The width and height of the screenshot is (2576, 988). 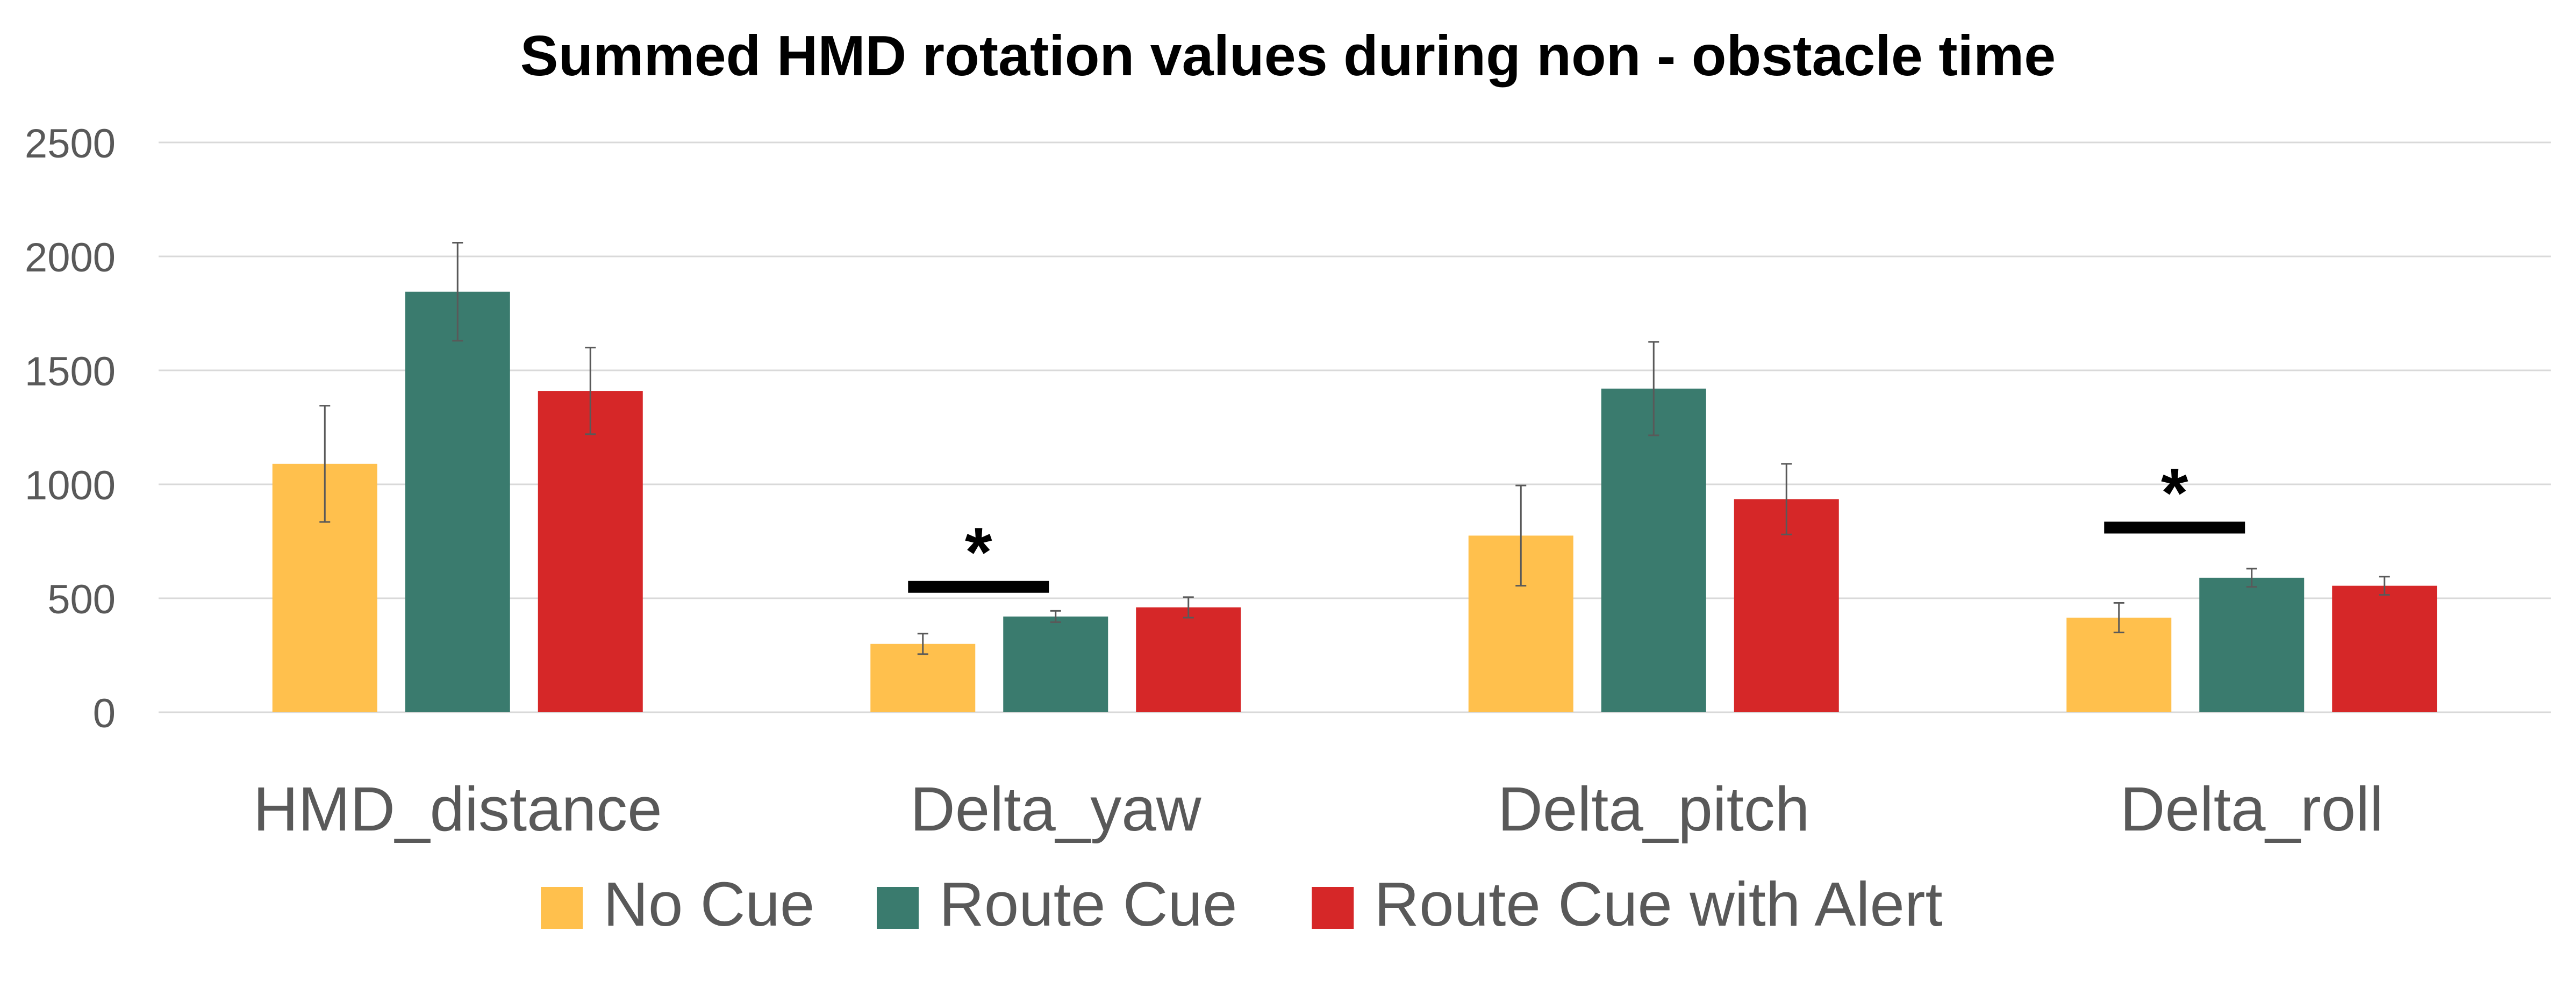 I want to click on y-tick-label: 500, so click(x=81, y=599).